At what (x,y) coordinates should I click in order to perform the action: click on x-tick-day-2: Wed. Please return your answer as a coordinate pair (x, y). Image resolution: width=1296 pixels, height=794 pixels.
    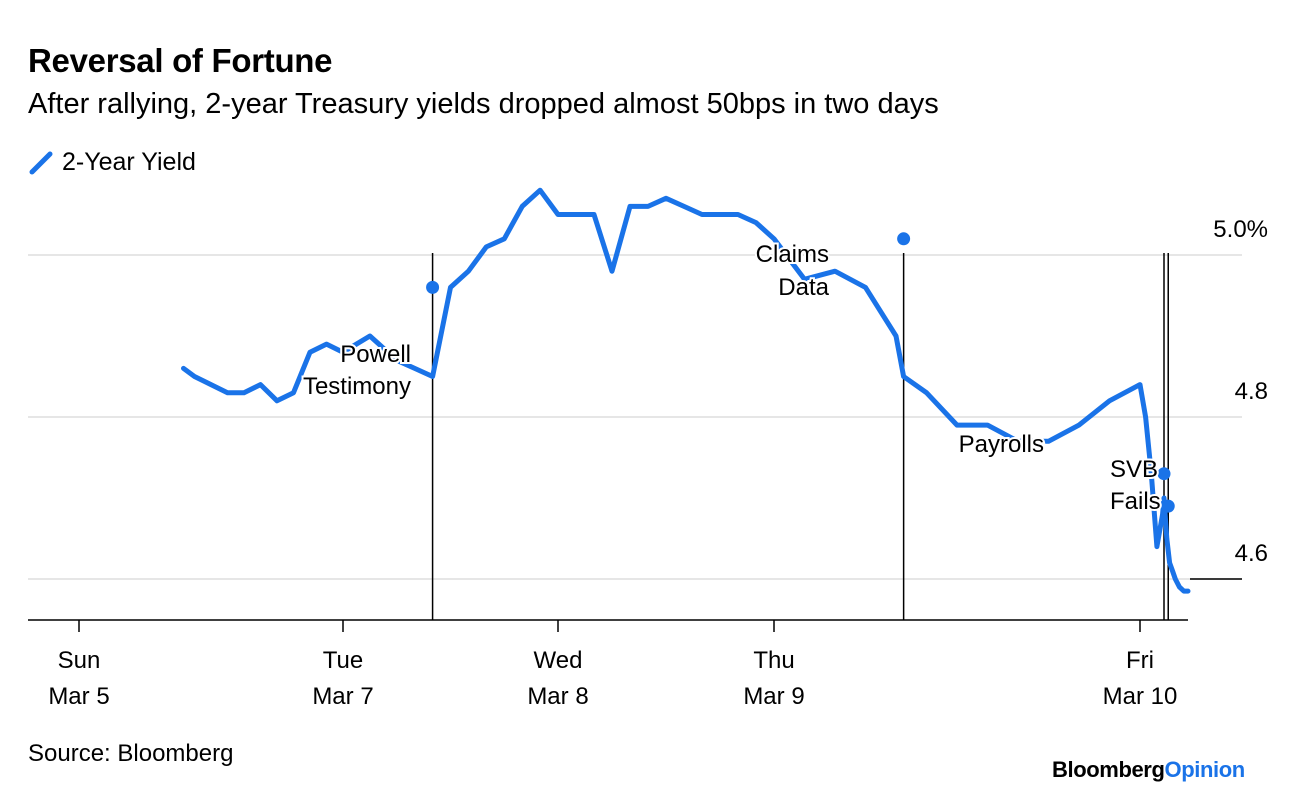
    Looking at the image, I should click on (558, 660).